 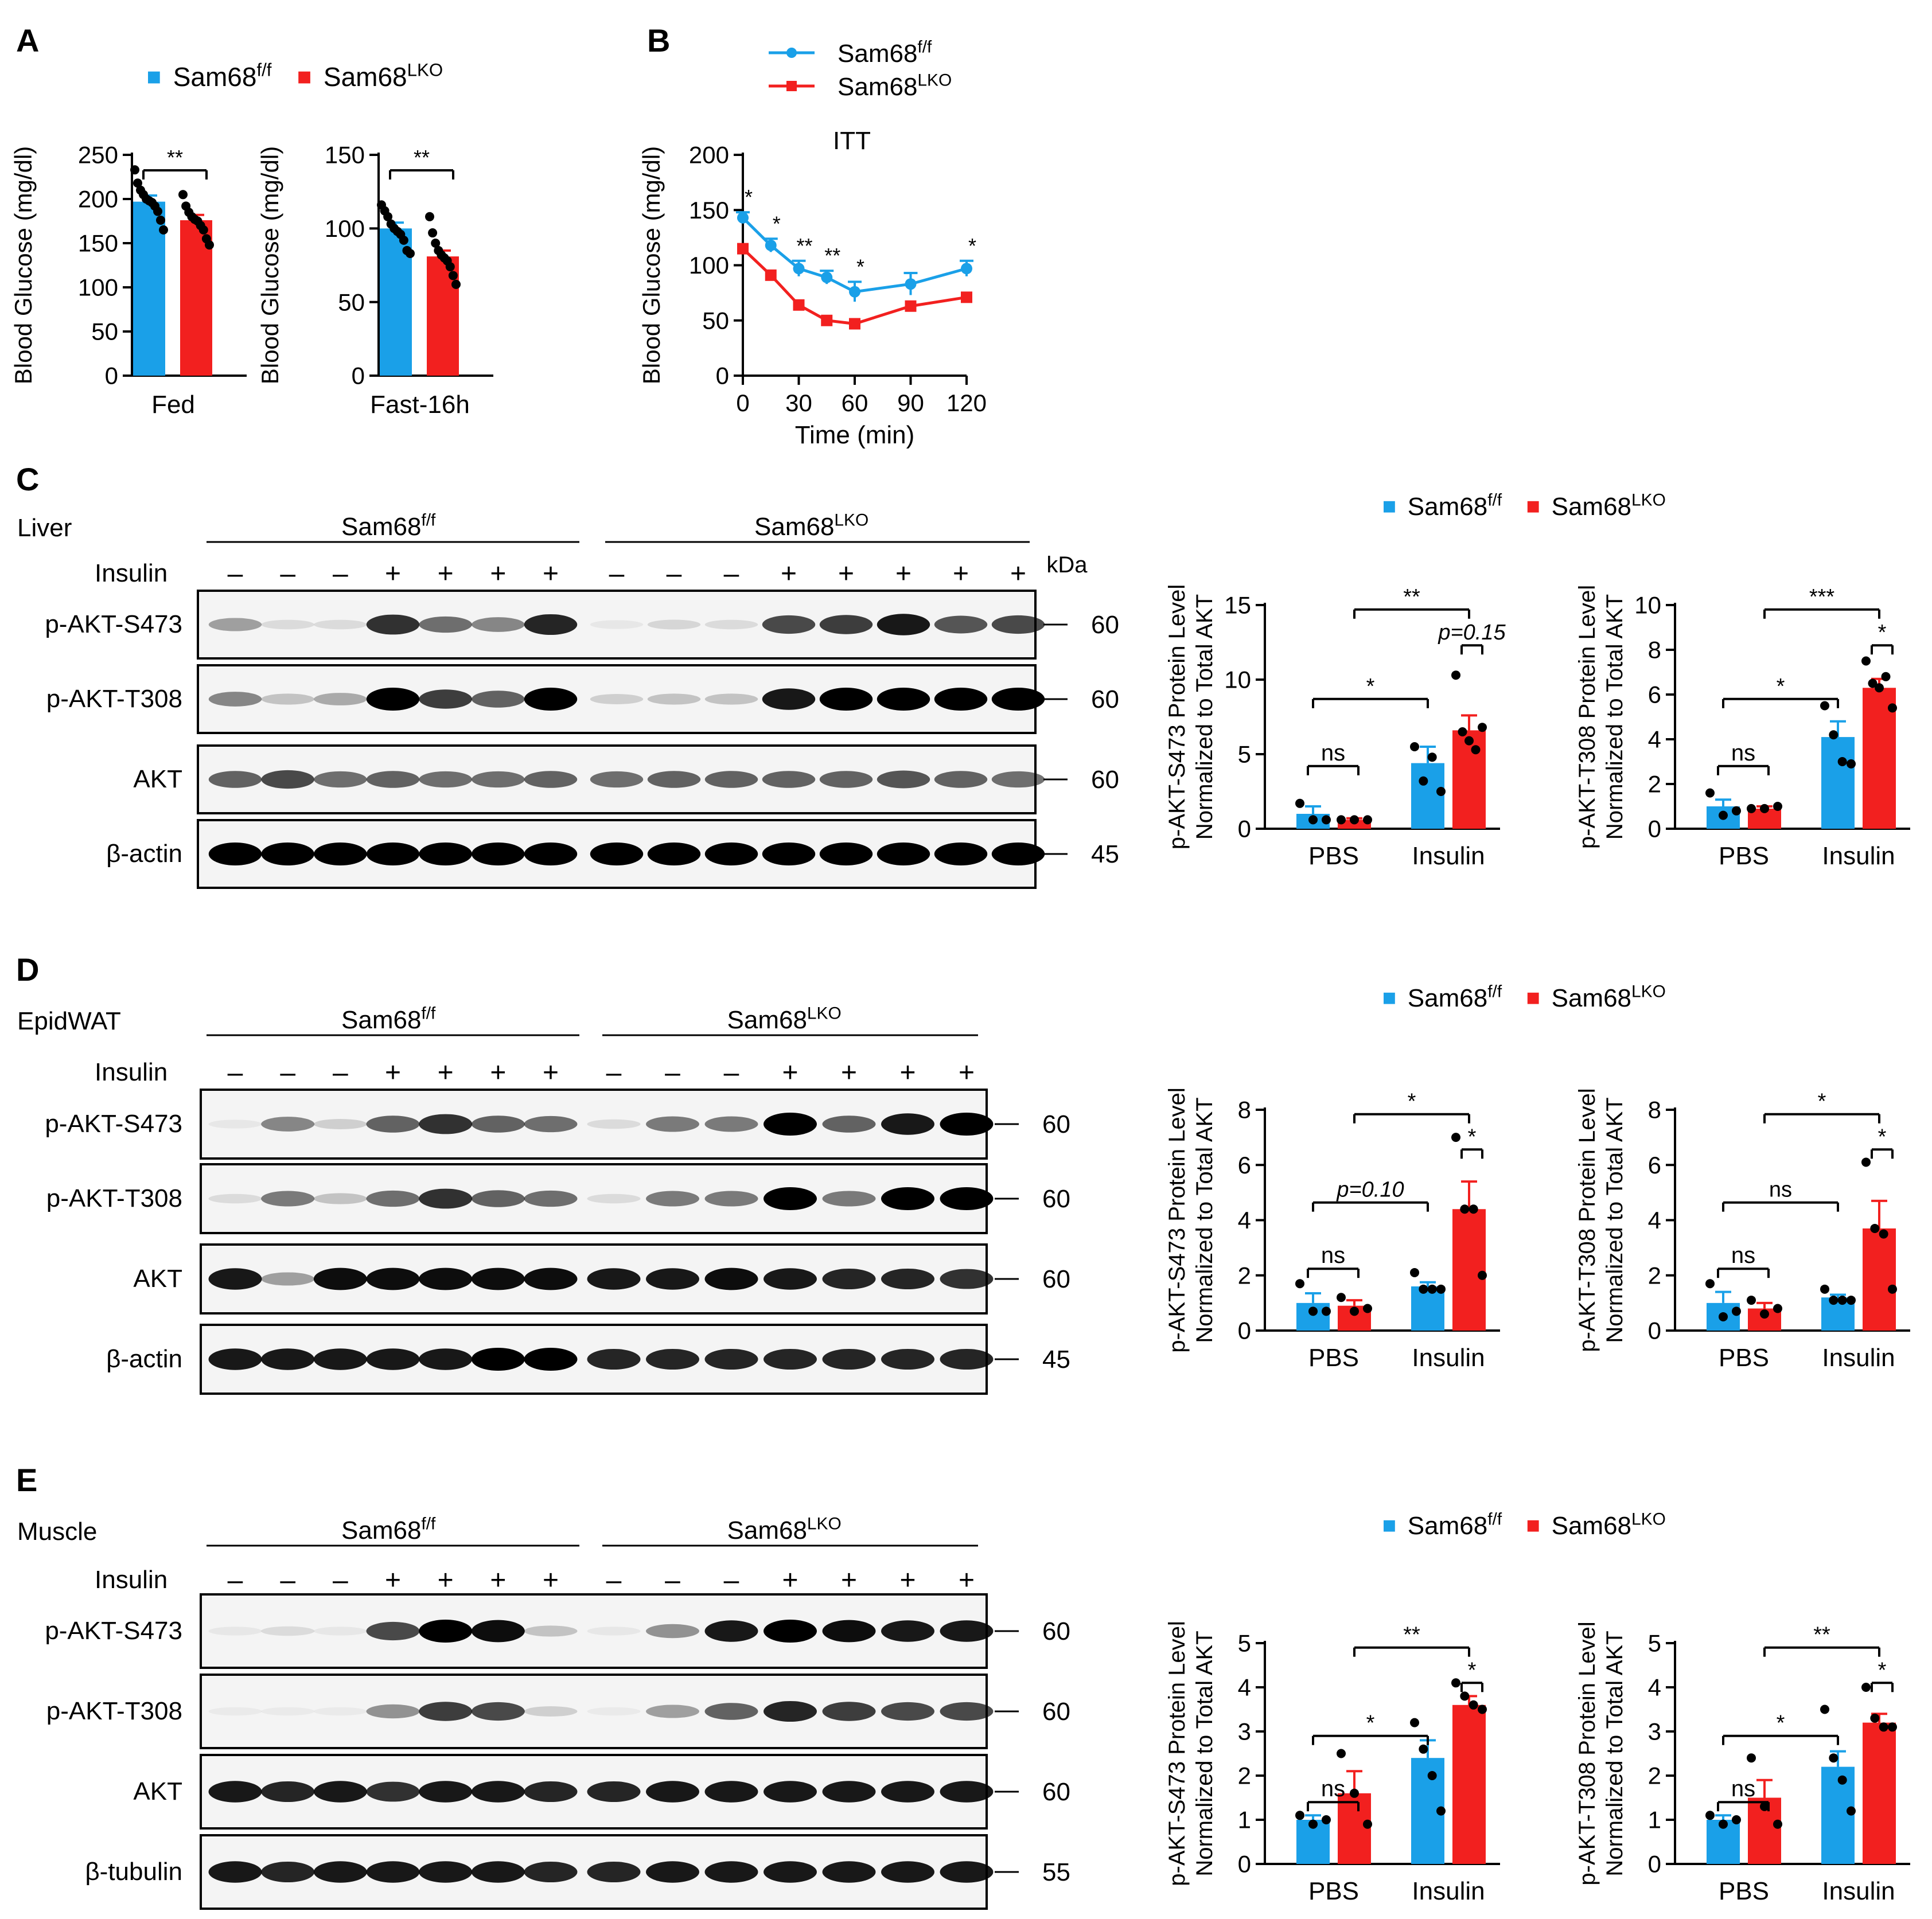 I want to click on quant-C2-ylabel-line1: p-AKT-T308 Protein Level, so click(x=1587, y=717).